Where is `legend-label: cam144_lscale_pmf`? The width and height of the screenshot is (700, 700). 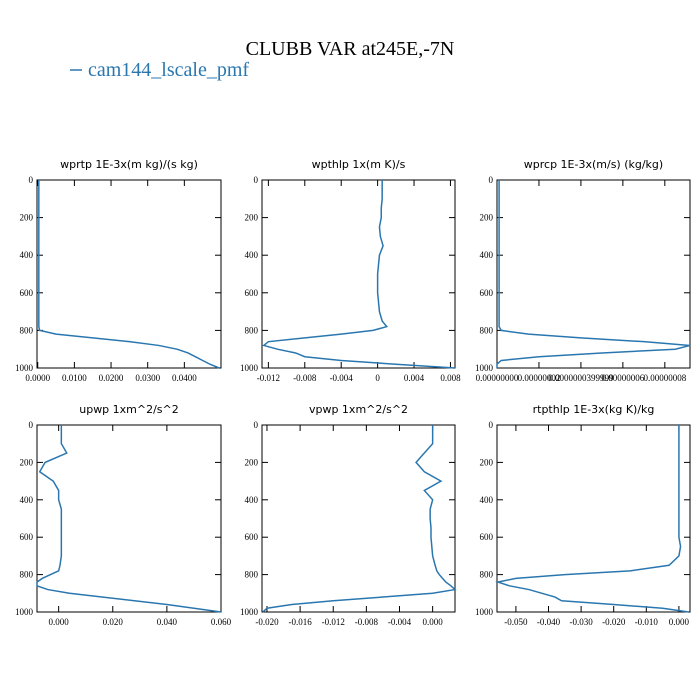 legend-label: cam144_lscale_pmf is located at coordinates (168, 70).